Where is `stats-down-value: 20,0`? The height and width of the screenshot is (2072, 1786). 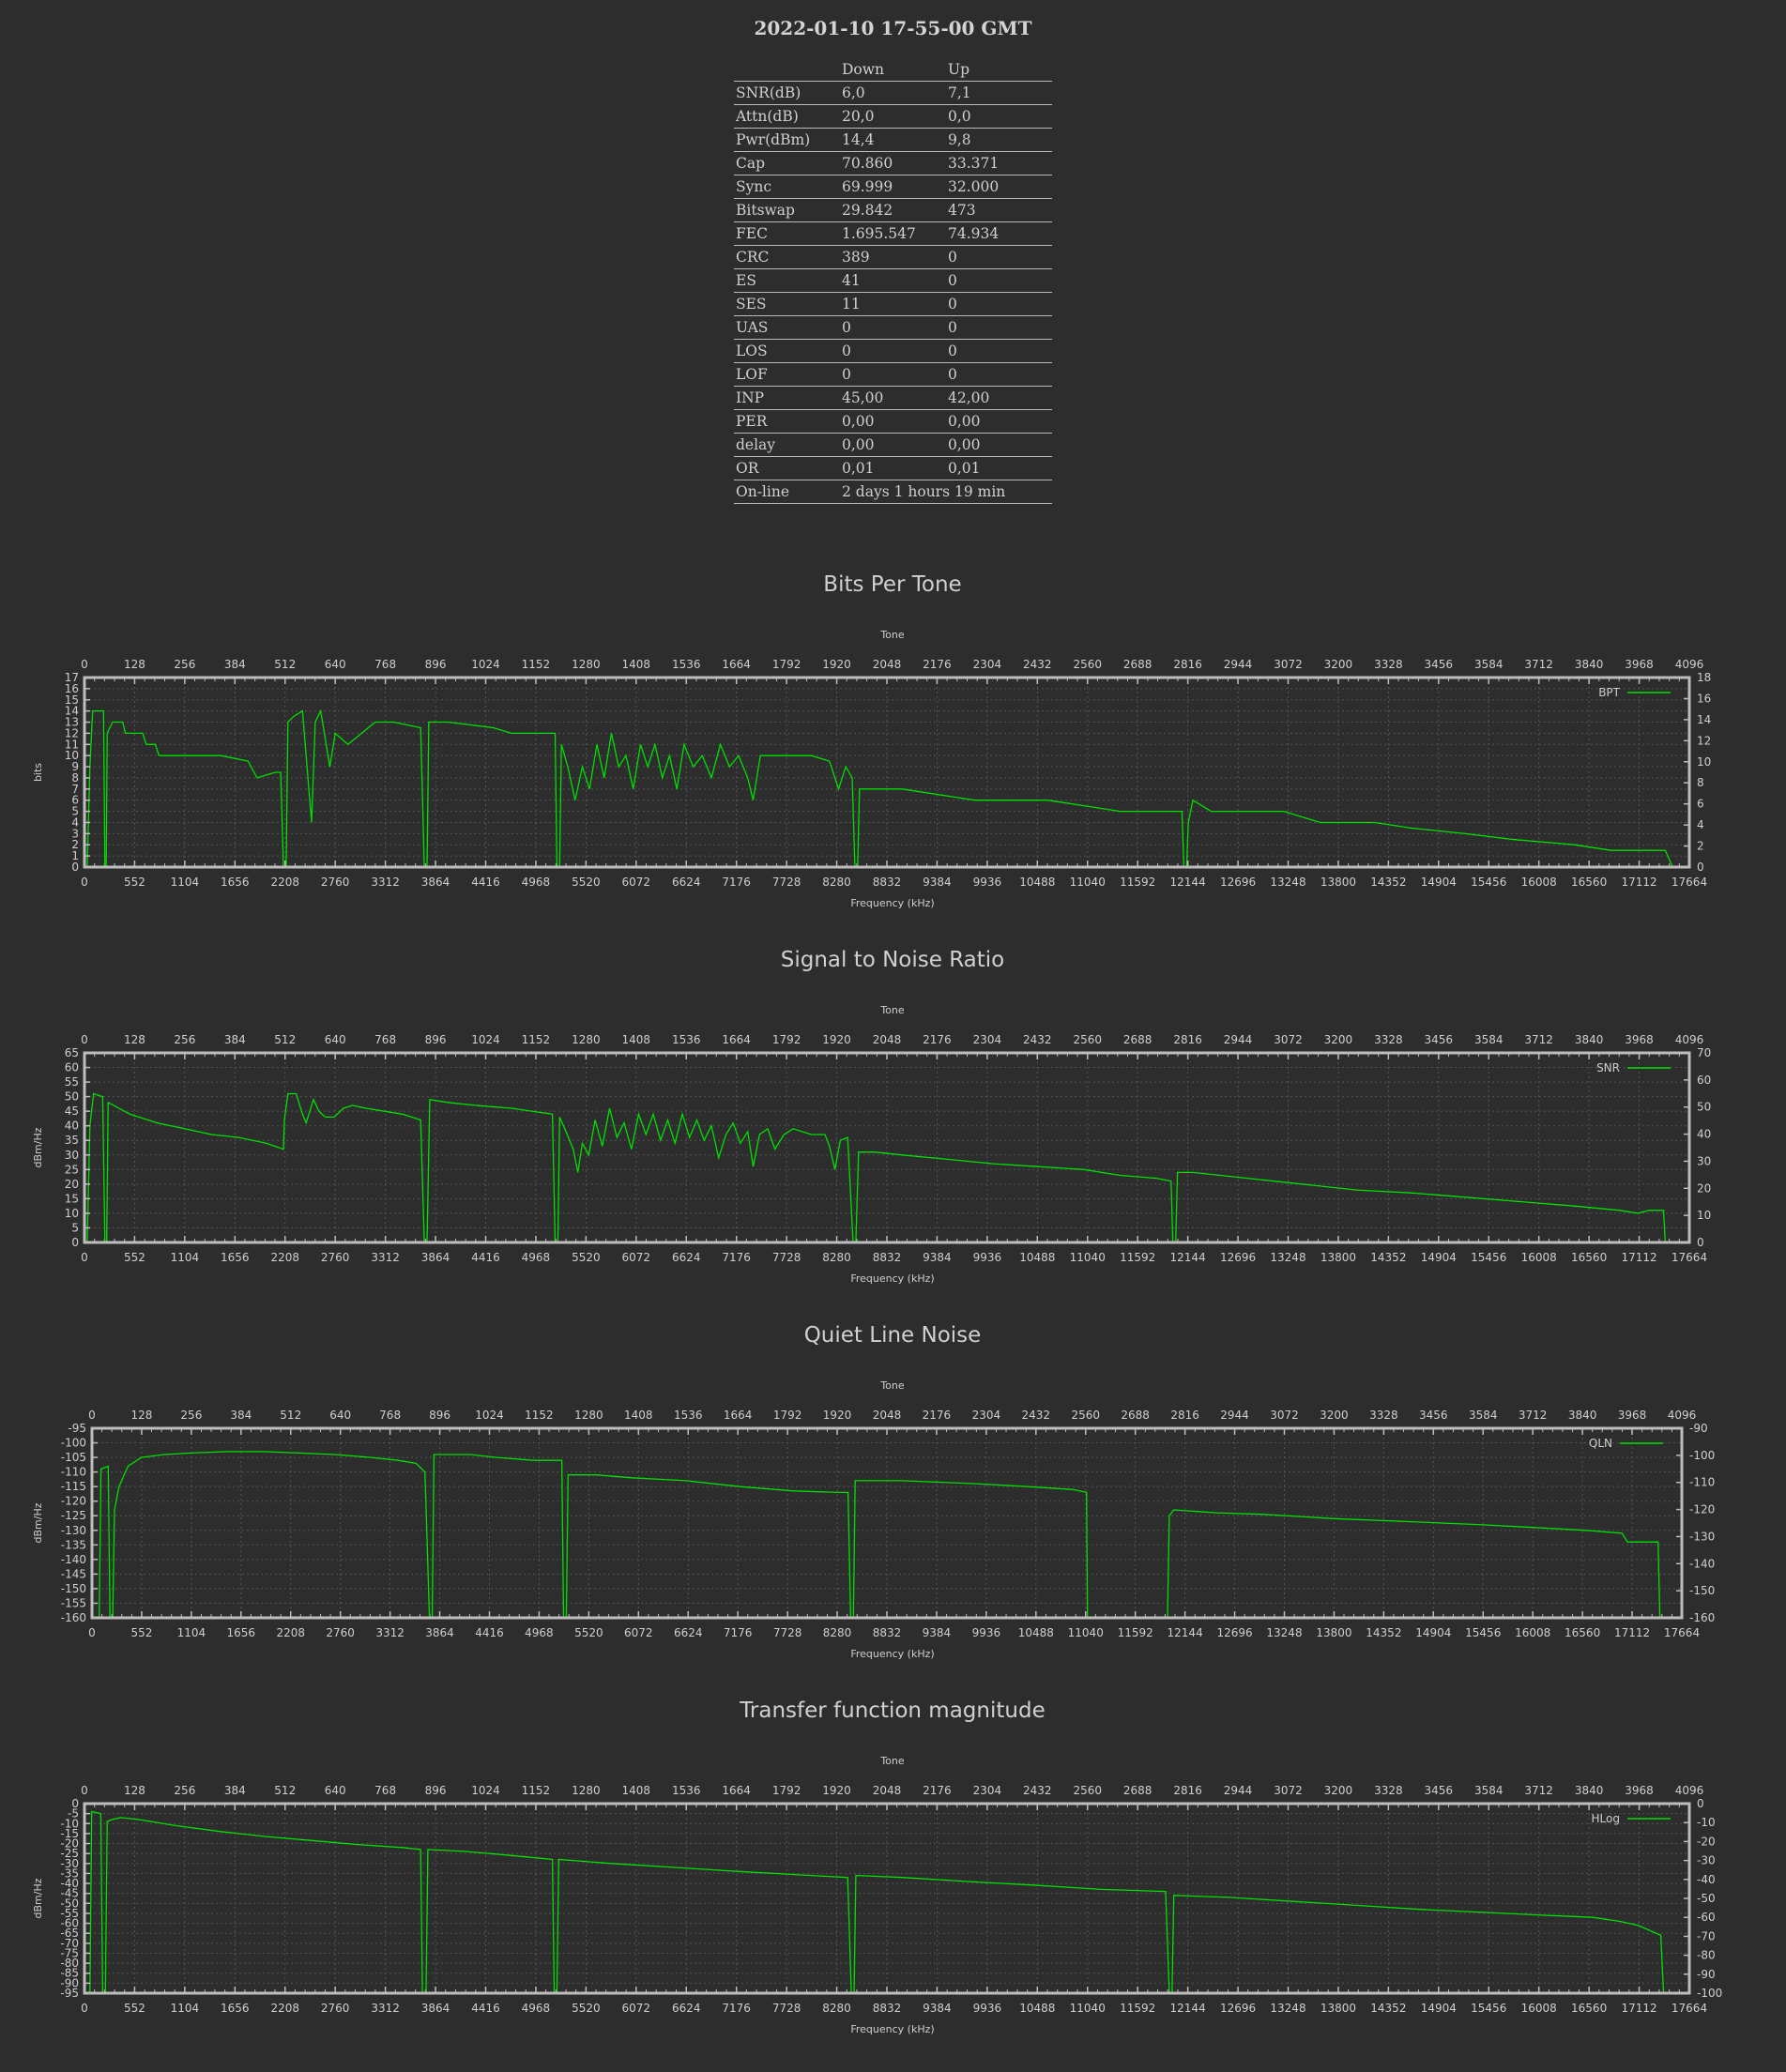
stats-down-value: 20,0 is located at coordinates (893, 116).